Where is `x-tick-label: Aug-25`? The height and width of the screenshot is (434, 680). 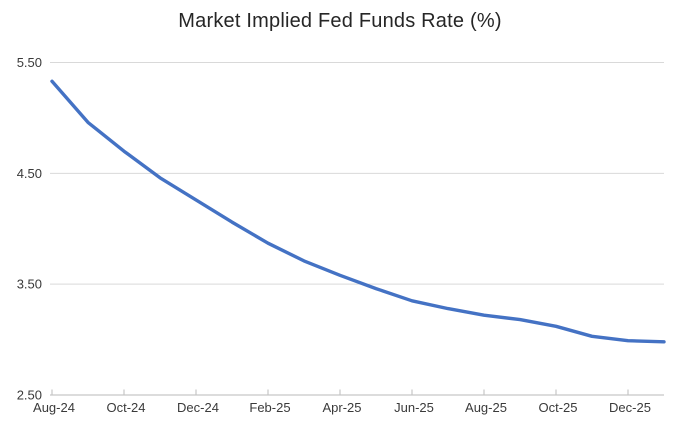
x-tick-label: Aug-25 is located at coordinates (486, 407).